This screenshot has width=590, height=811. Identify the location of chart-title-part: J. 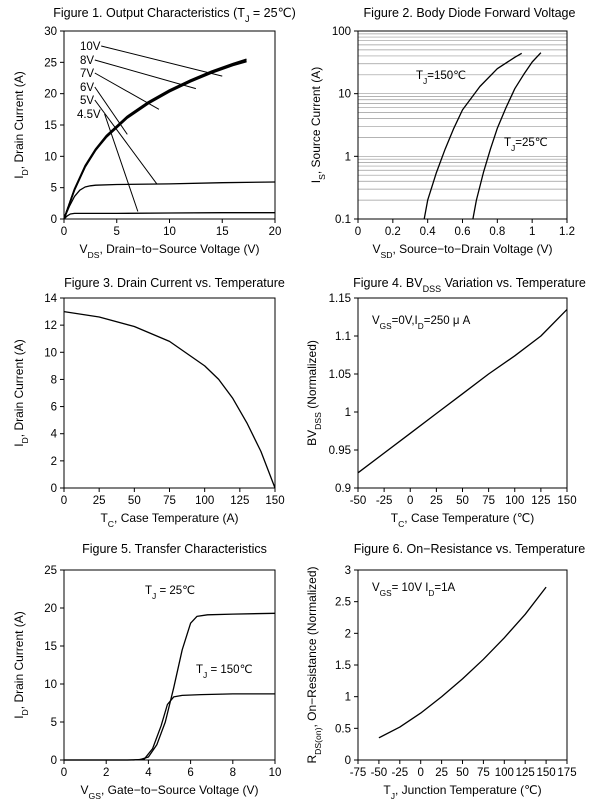
(247, 19).